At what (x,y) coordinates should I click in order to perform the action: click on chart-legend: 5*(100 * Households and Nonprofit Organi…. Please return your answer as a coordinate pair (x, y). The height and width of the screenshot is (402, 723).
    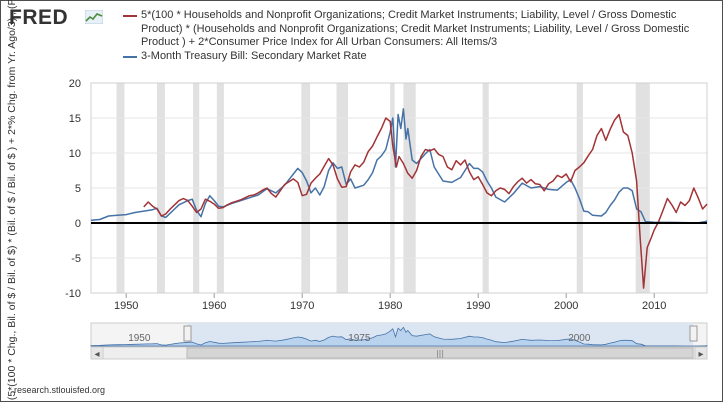
    Looking at the image, I should click on (418, 36).